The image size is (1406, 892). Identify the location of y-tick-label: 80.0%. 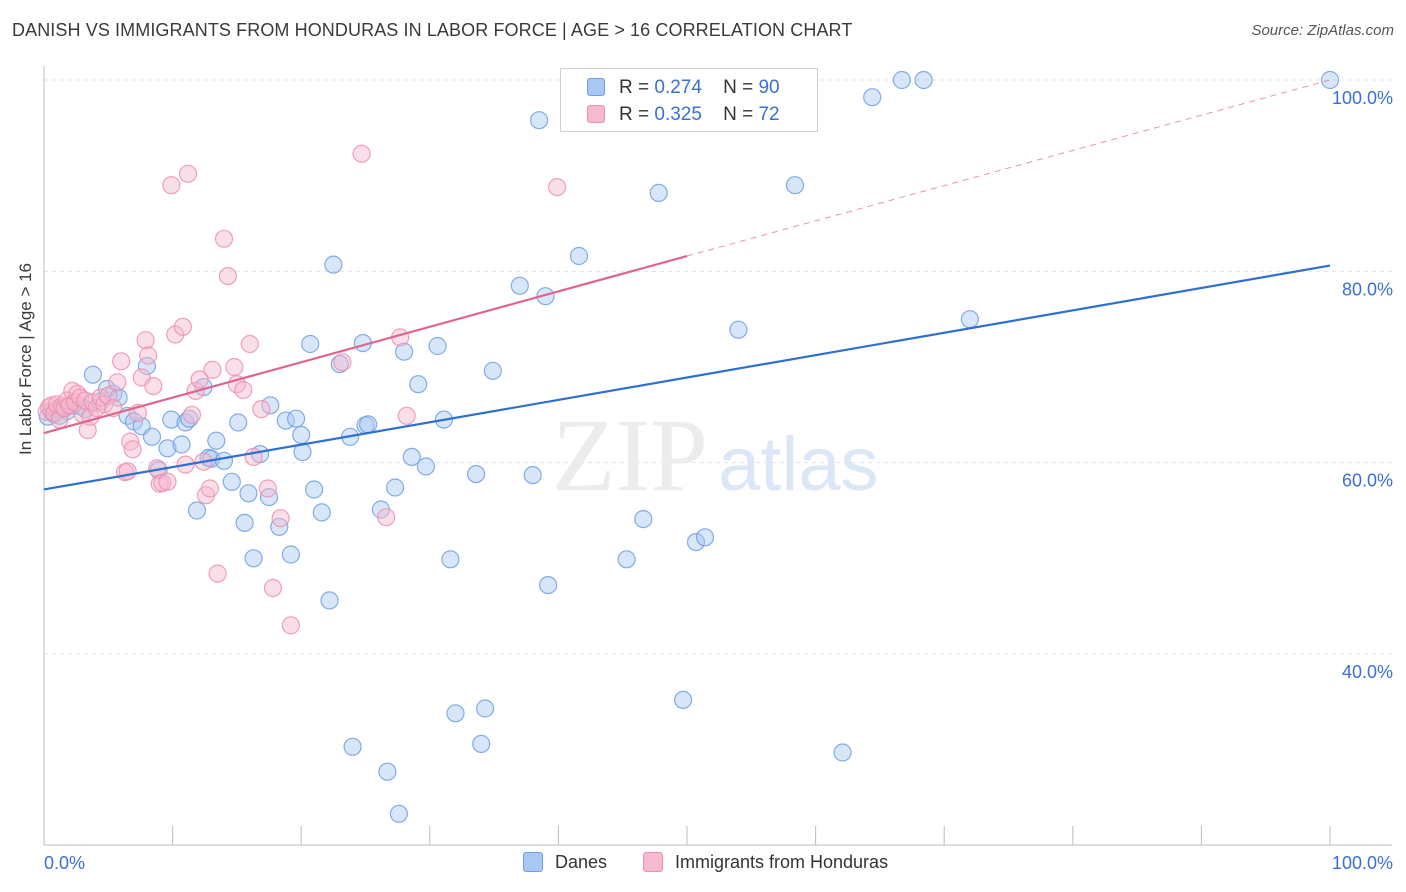
(1367, 289).